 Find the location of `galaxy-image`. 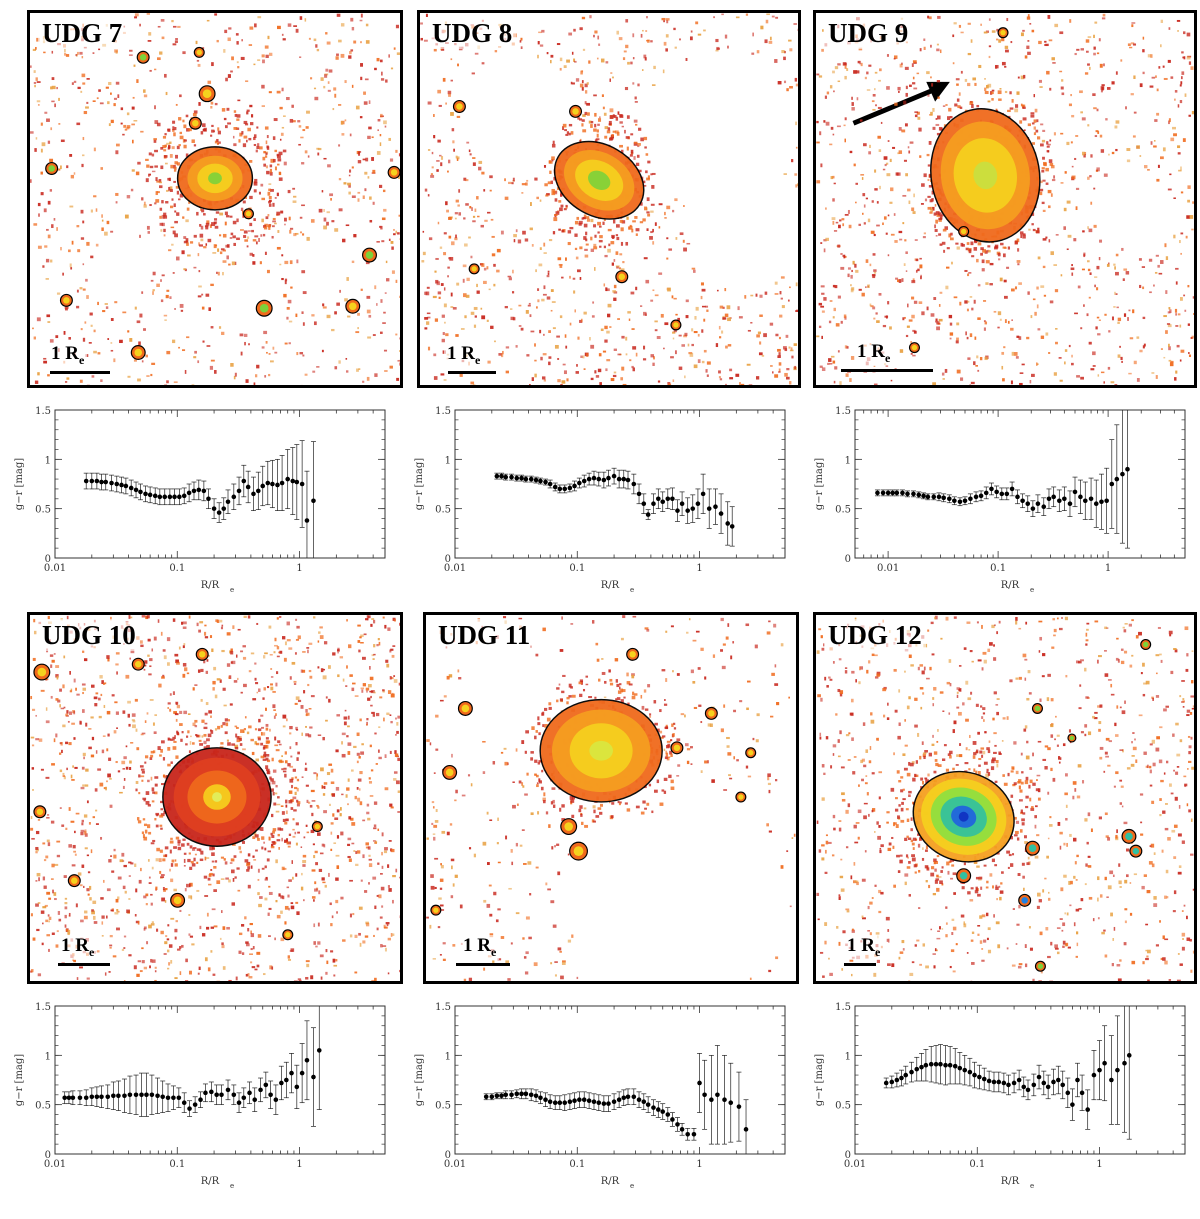

galaxy-image is located at coordinates (1005, 199).